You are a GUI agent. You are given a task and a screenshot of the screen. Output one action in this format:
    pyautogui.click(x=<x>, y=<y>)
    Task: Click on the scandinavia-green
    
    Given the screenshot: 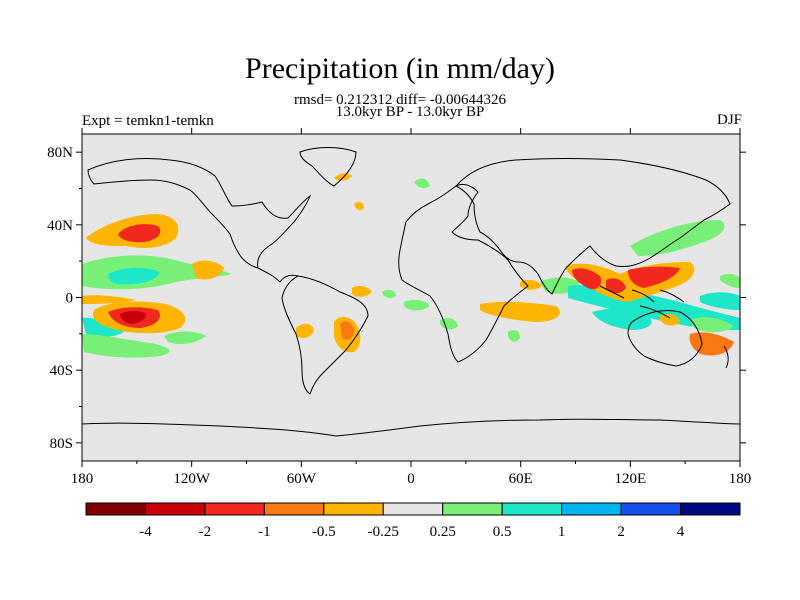 What is the action you would take?
    pyautogui.click(x=422, y=183)
    